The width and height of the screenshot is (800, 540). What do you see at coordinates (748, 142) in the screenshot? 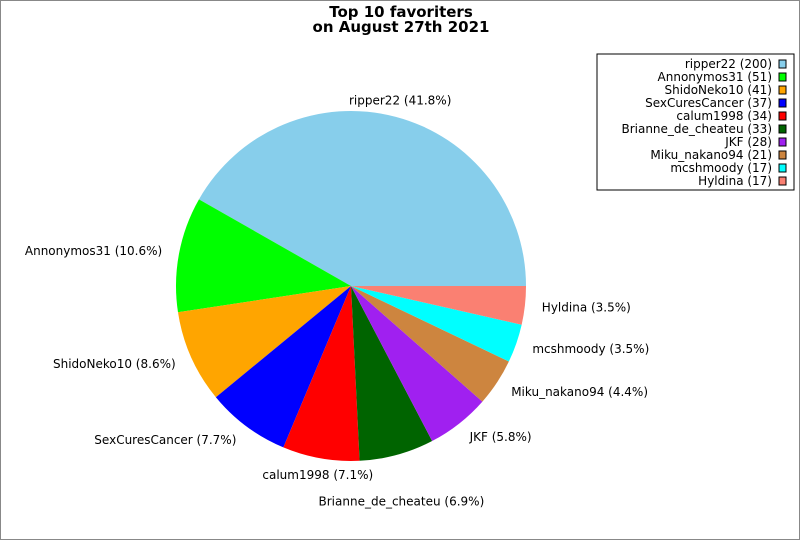
I see `legend-label-JKF: JKF (28)` at bounding box center [748, 142].